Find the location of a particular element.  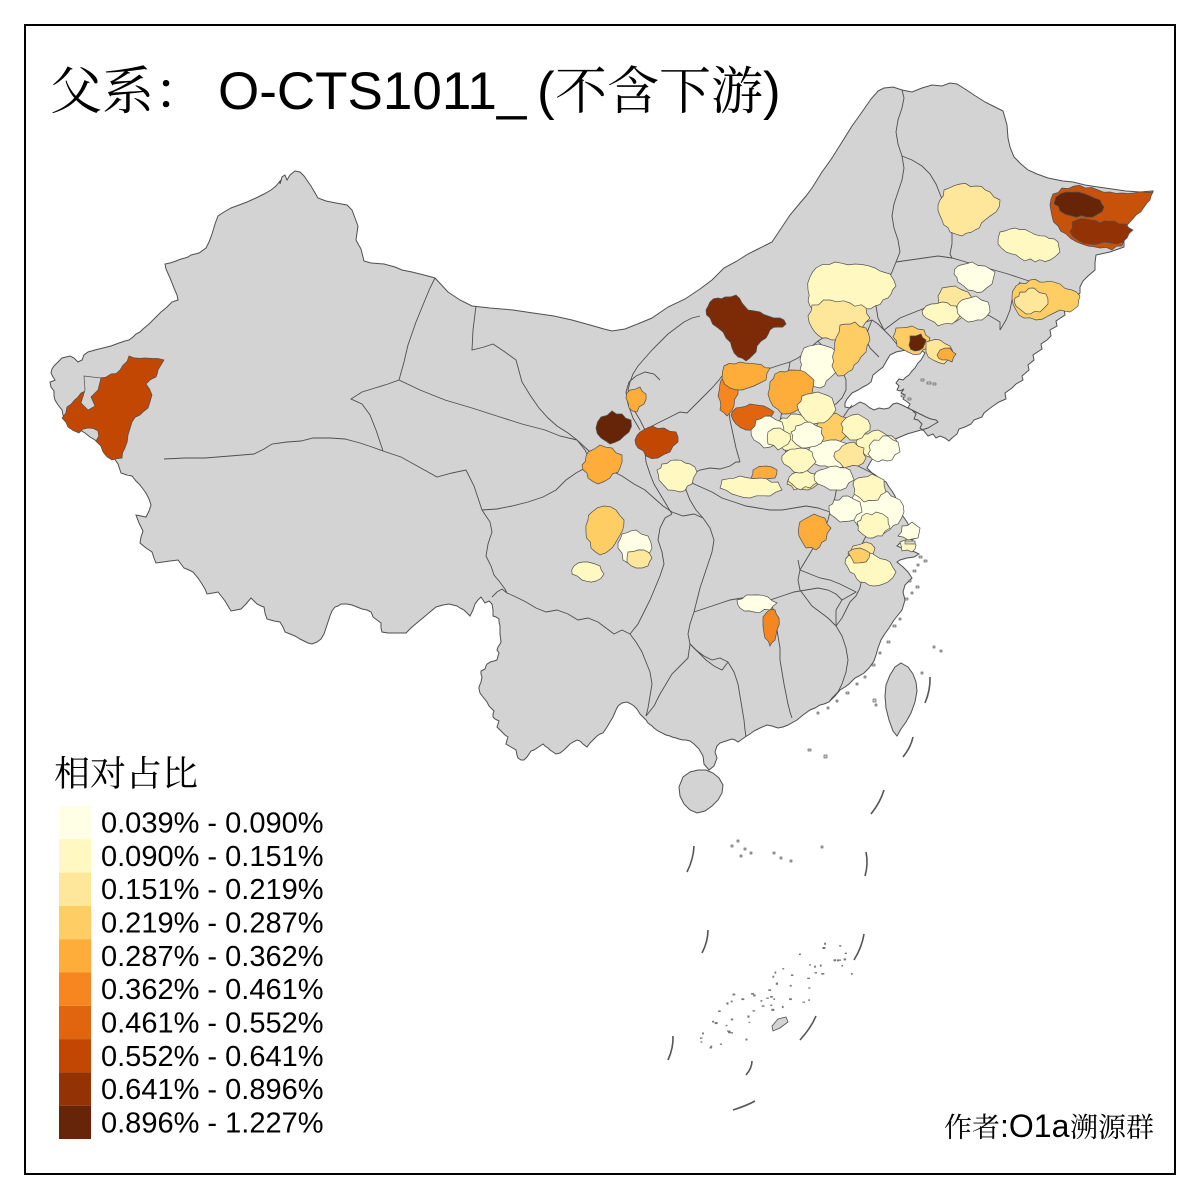

svg-text: 0.090% - 0.151% is located at coordinates (212, 857).